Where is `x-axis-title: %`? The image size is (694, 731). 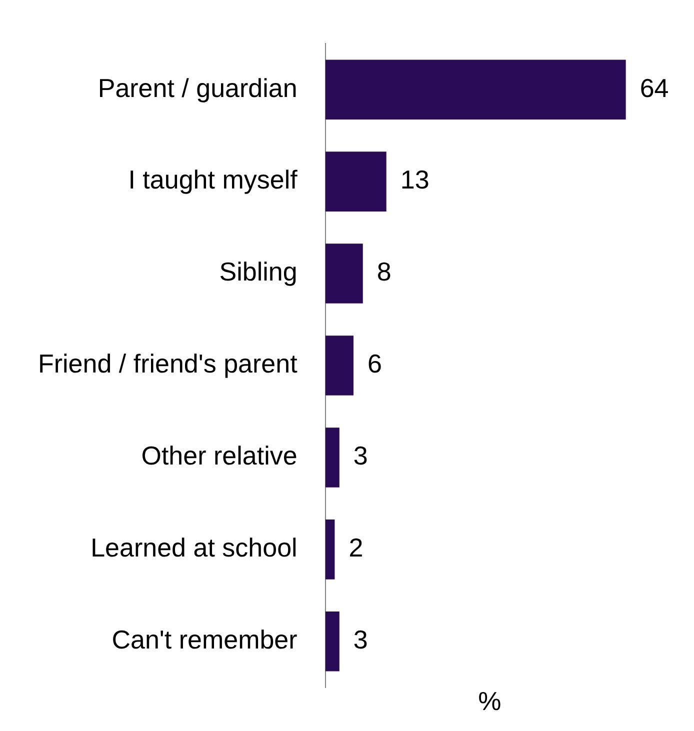 x-axis-title: % is located at coordinates (490, 701).